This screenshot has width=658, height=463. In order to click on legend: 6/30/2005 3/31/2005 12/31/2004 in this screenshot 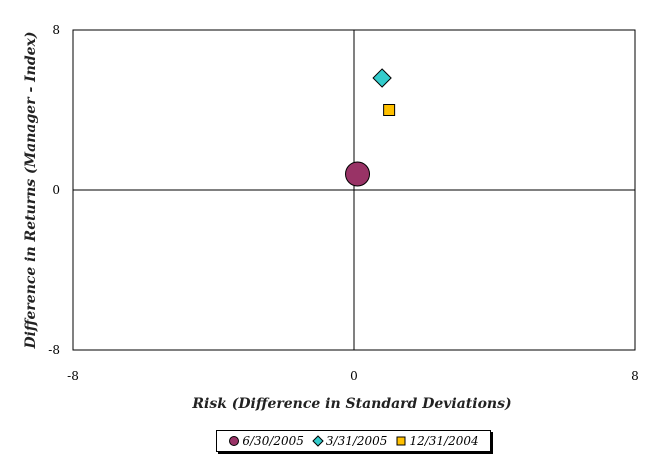, I will do `click(353, 441)`.